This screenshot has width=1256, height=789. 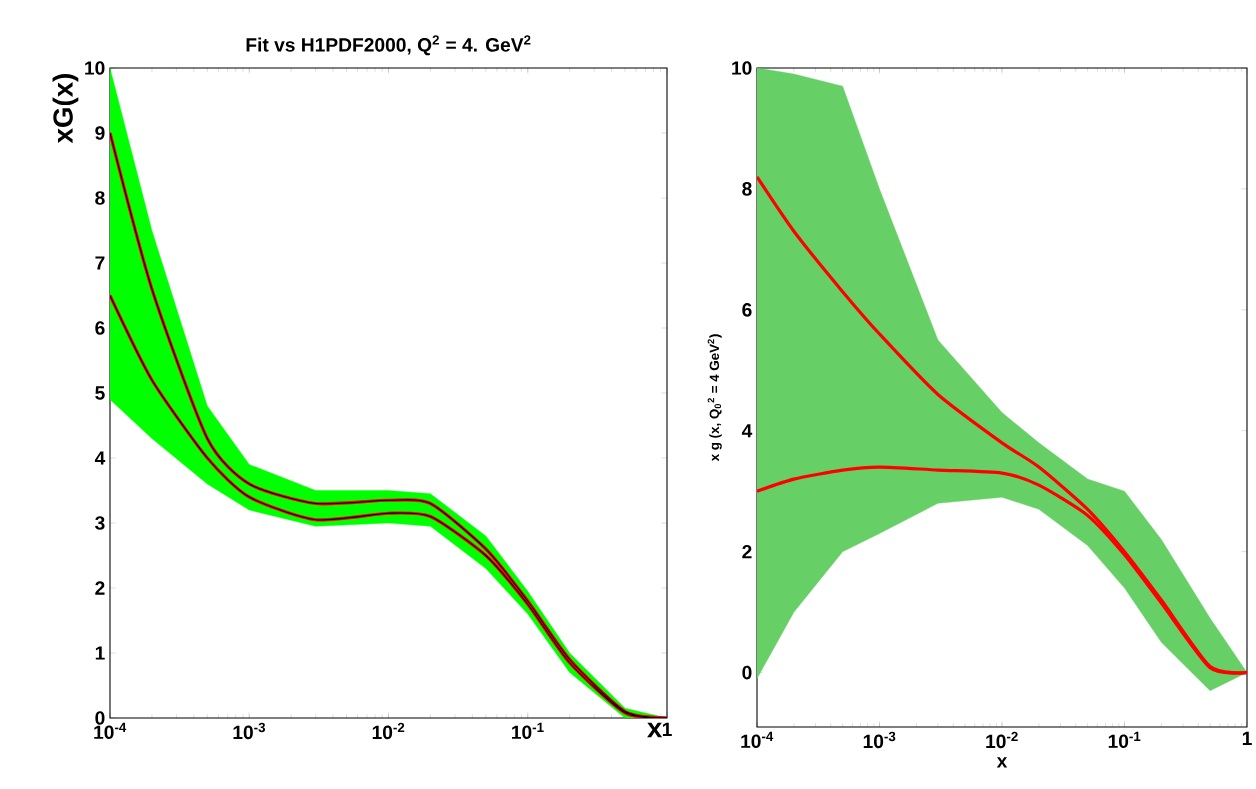 What do you see at coordinates (388, 45) in the screenshot?
I see `chart-title: Fit vs H1PDF2000, Q$^{2}$ = 4. GeV$^{2}$` at bounding box center [388, 45].